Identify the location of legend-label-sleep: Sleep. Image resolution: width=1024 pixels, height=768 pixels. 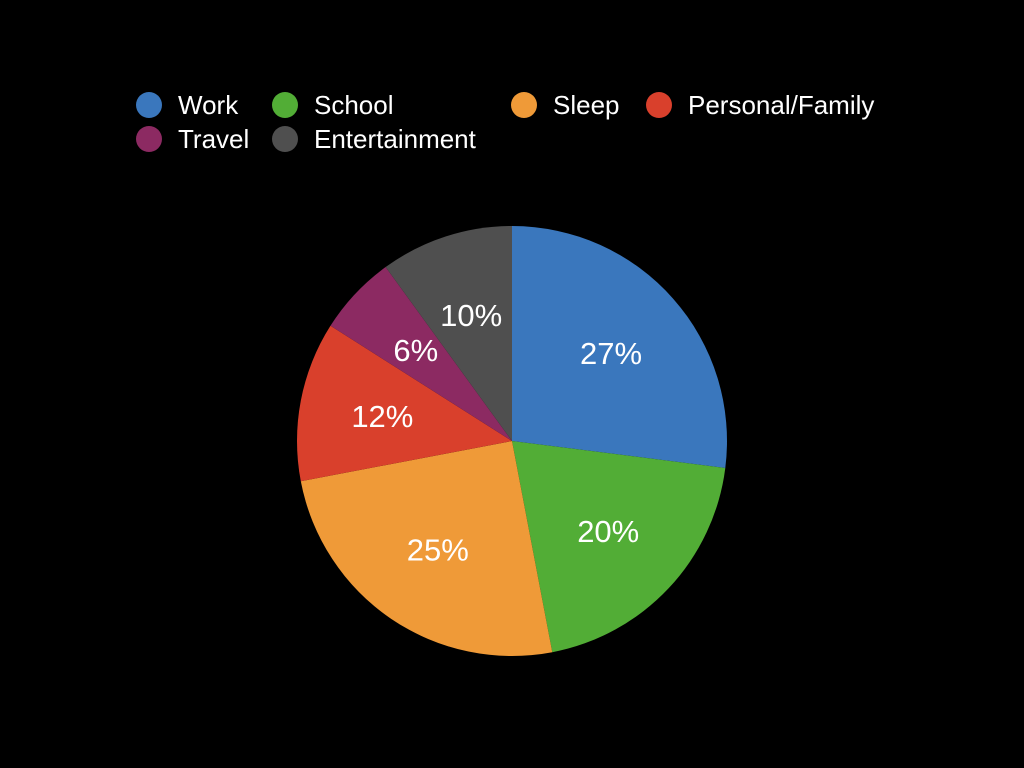
(586, 105).